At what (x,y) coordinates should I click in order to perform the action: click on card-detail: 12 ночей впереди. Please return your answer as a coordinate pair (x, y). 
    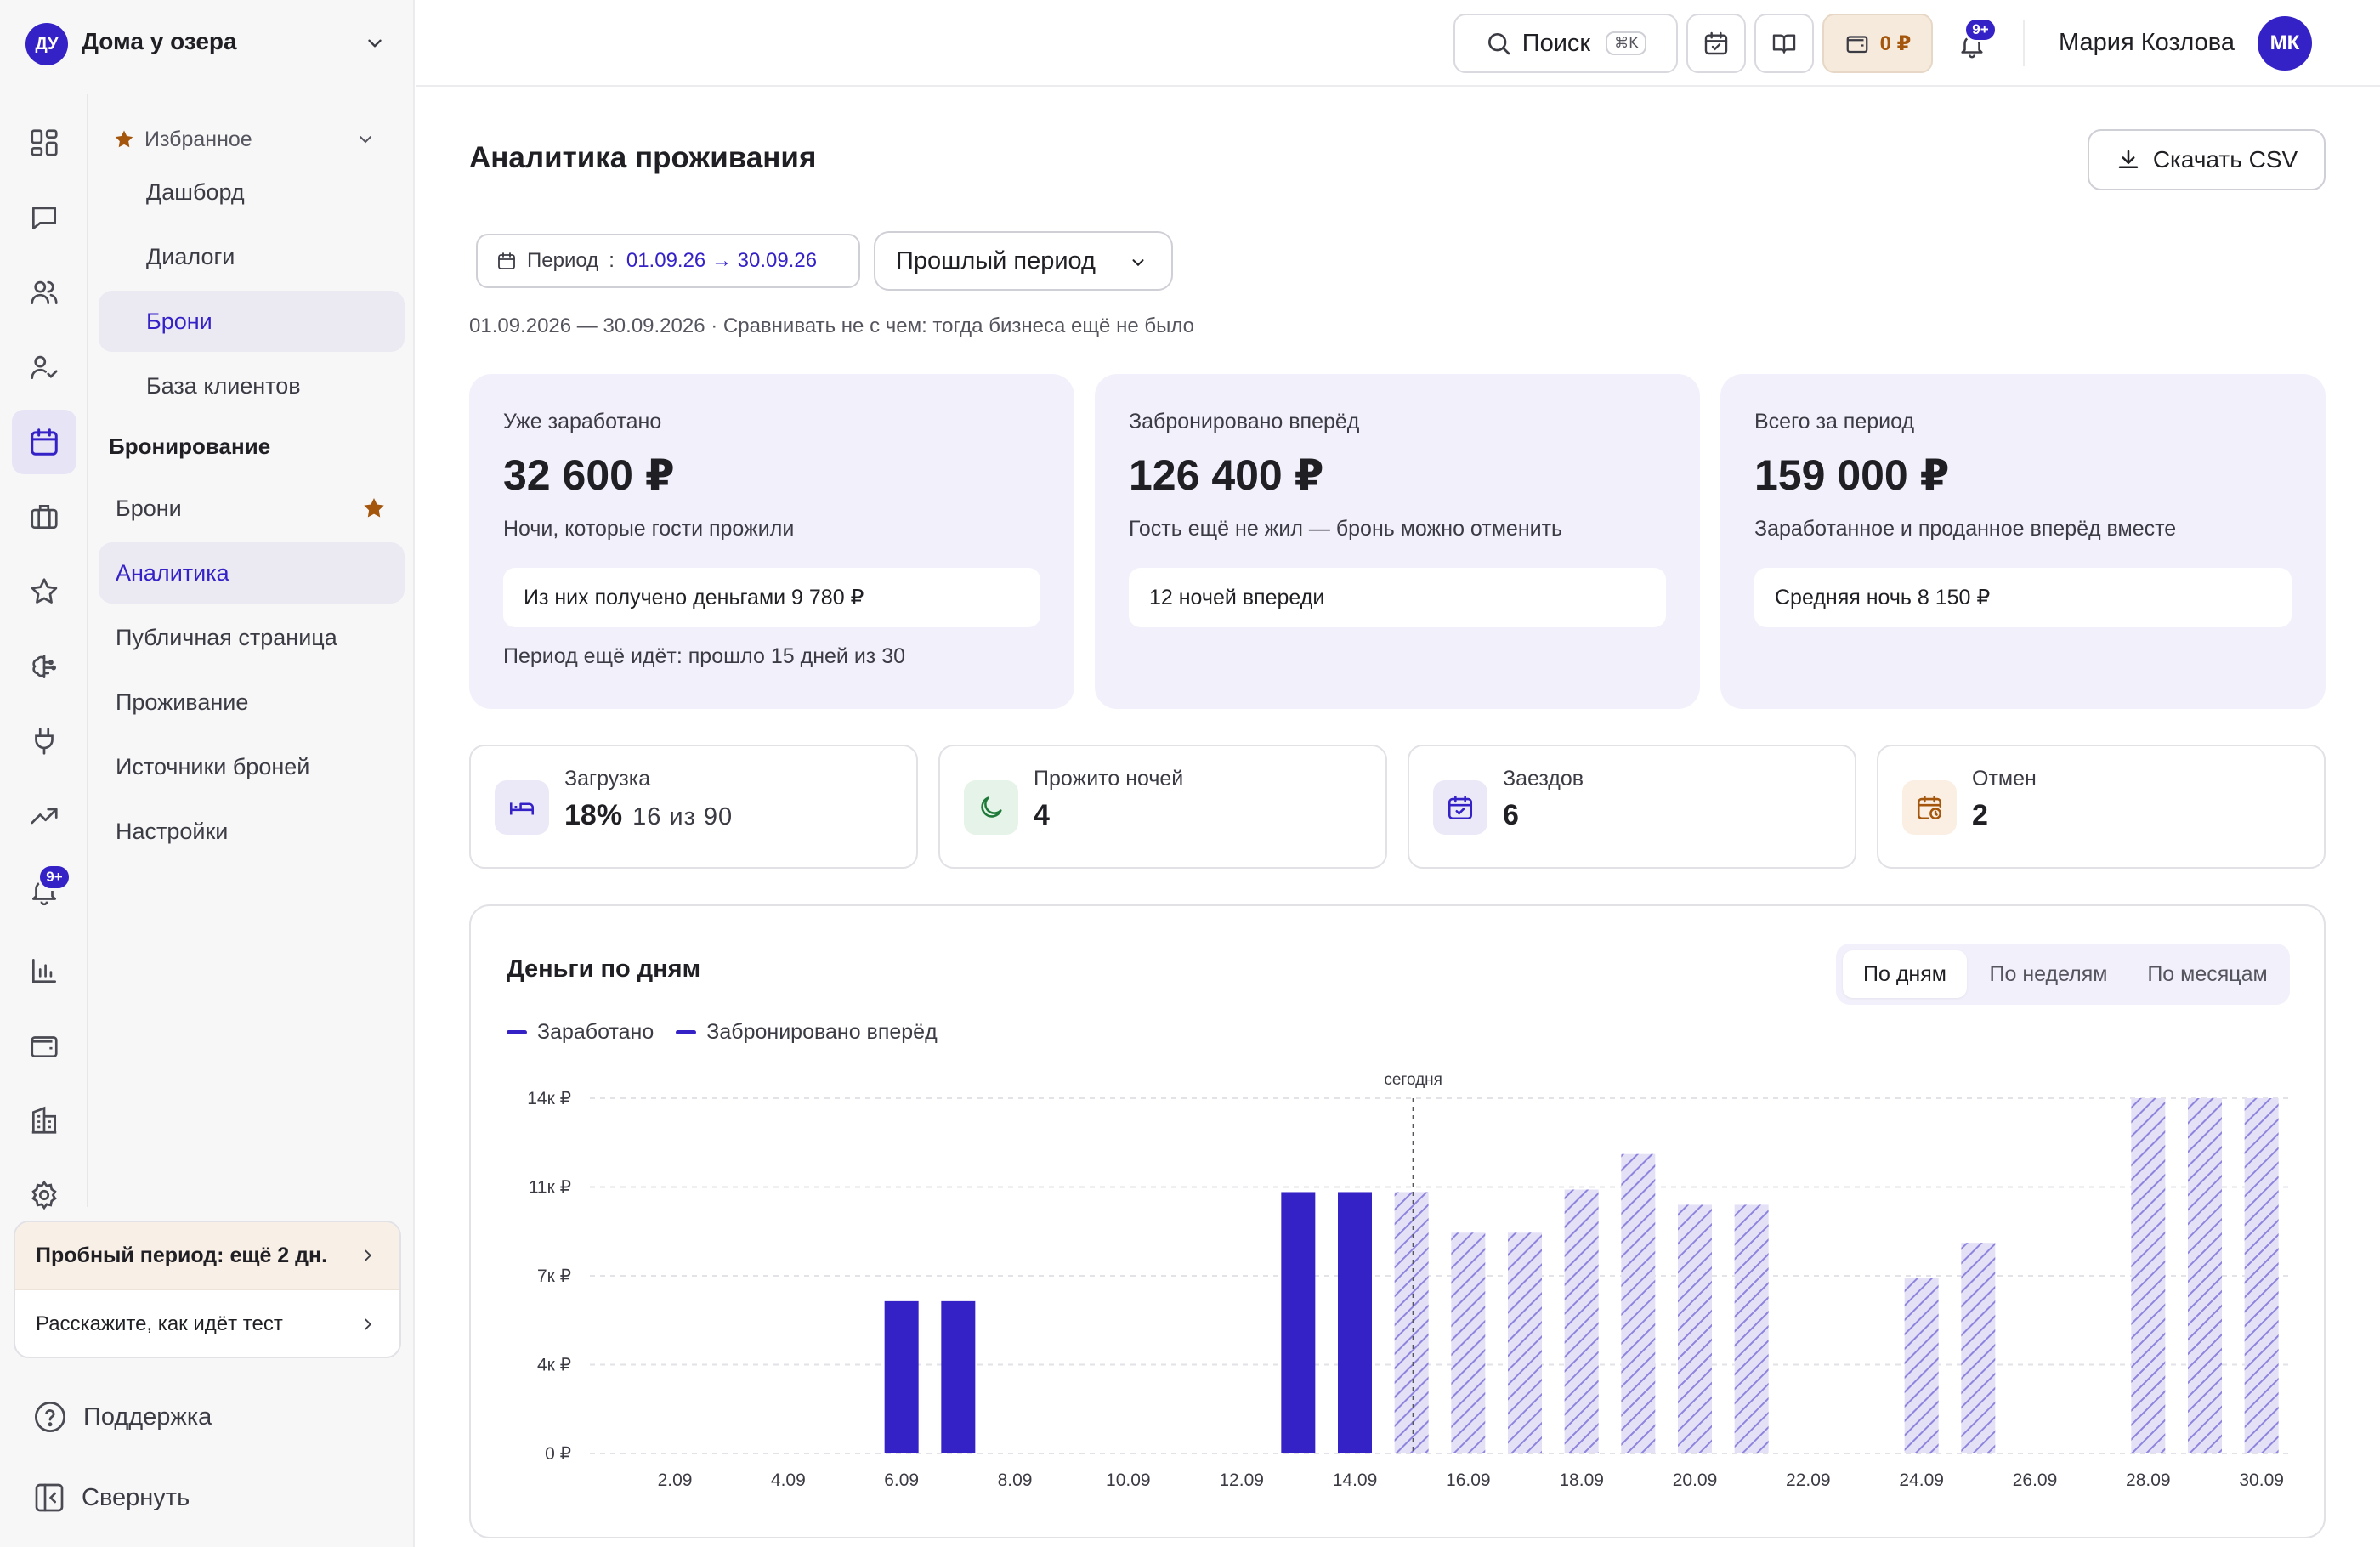
    Looking at the image, I should click on (1397, 597).